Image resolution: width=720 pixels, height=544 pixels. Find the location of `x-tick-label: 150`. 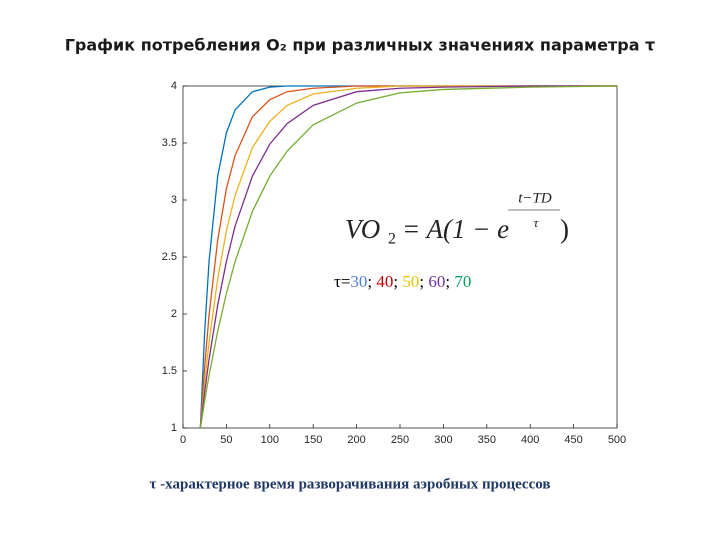

x-tick-label: 150 is located at coordinates (313, 440).